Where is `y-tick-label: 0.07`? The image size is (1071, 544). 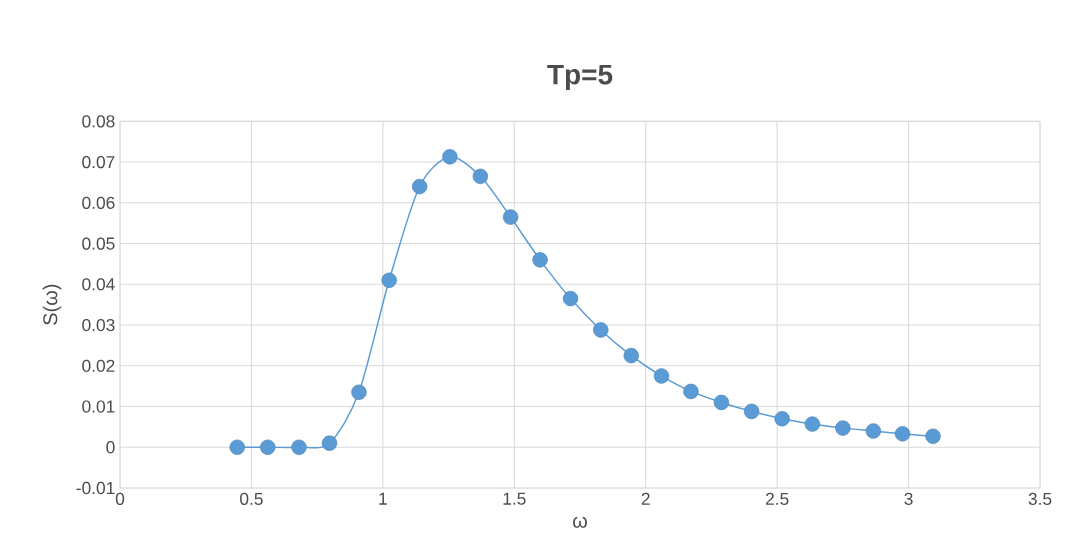
y-tick-label: 0.07 is located at coordinates (98, 162).